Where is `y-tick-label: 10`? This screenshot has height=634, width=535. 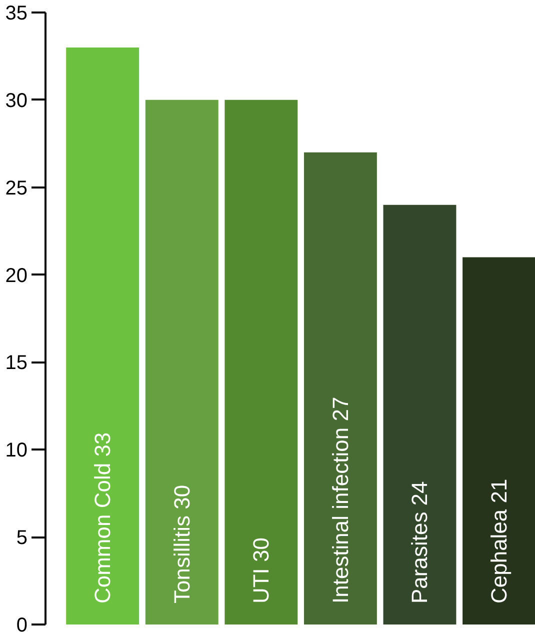
y-tick-label: 10 is located at coordinates (16, 451).